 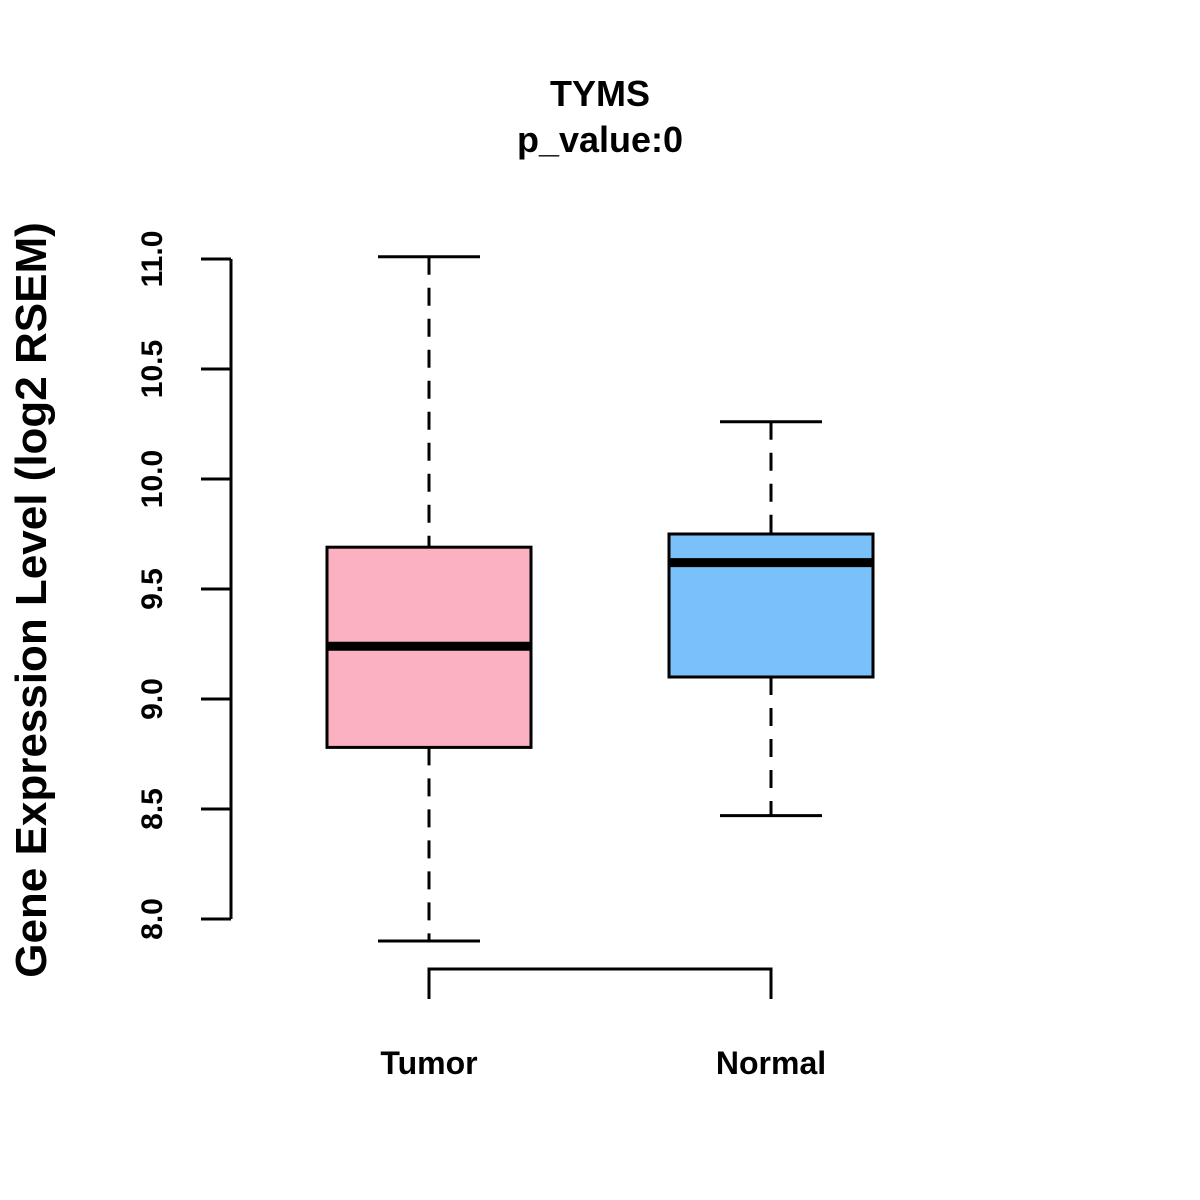 I want to click on y-axis-label: Gene Expression Level (log2 RSEM), so click(x=31, y=600).